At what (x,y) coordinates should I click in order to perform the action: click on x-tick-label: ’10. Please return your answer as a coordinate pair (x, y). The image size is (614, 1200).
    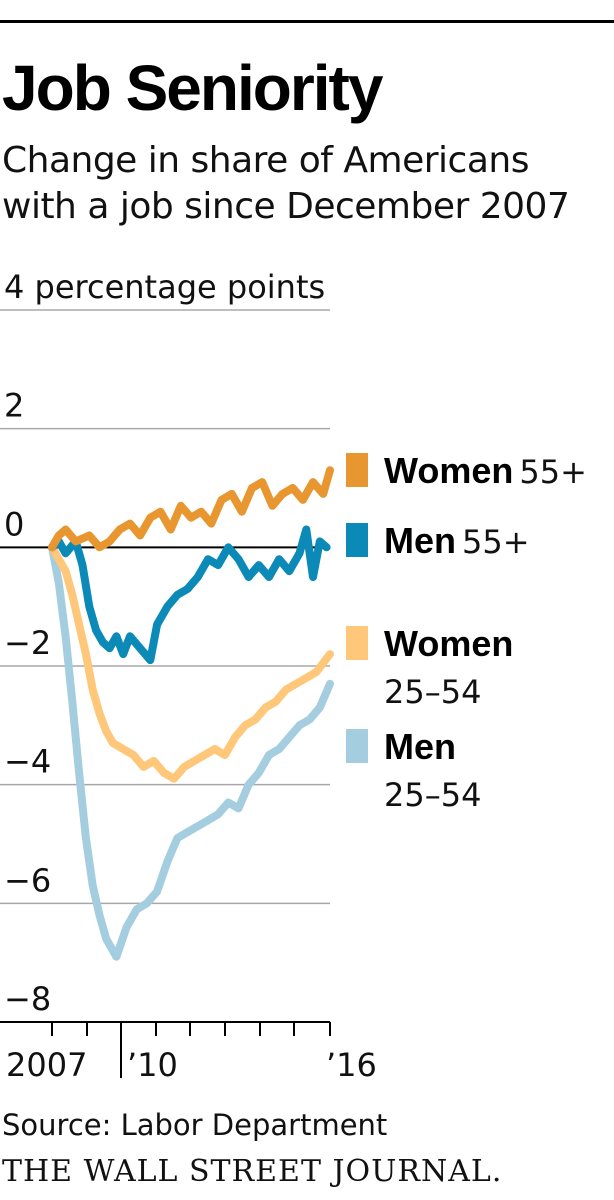
    Looking at the image, I should click on (152, 1065).